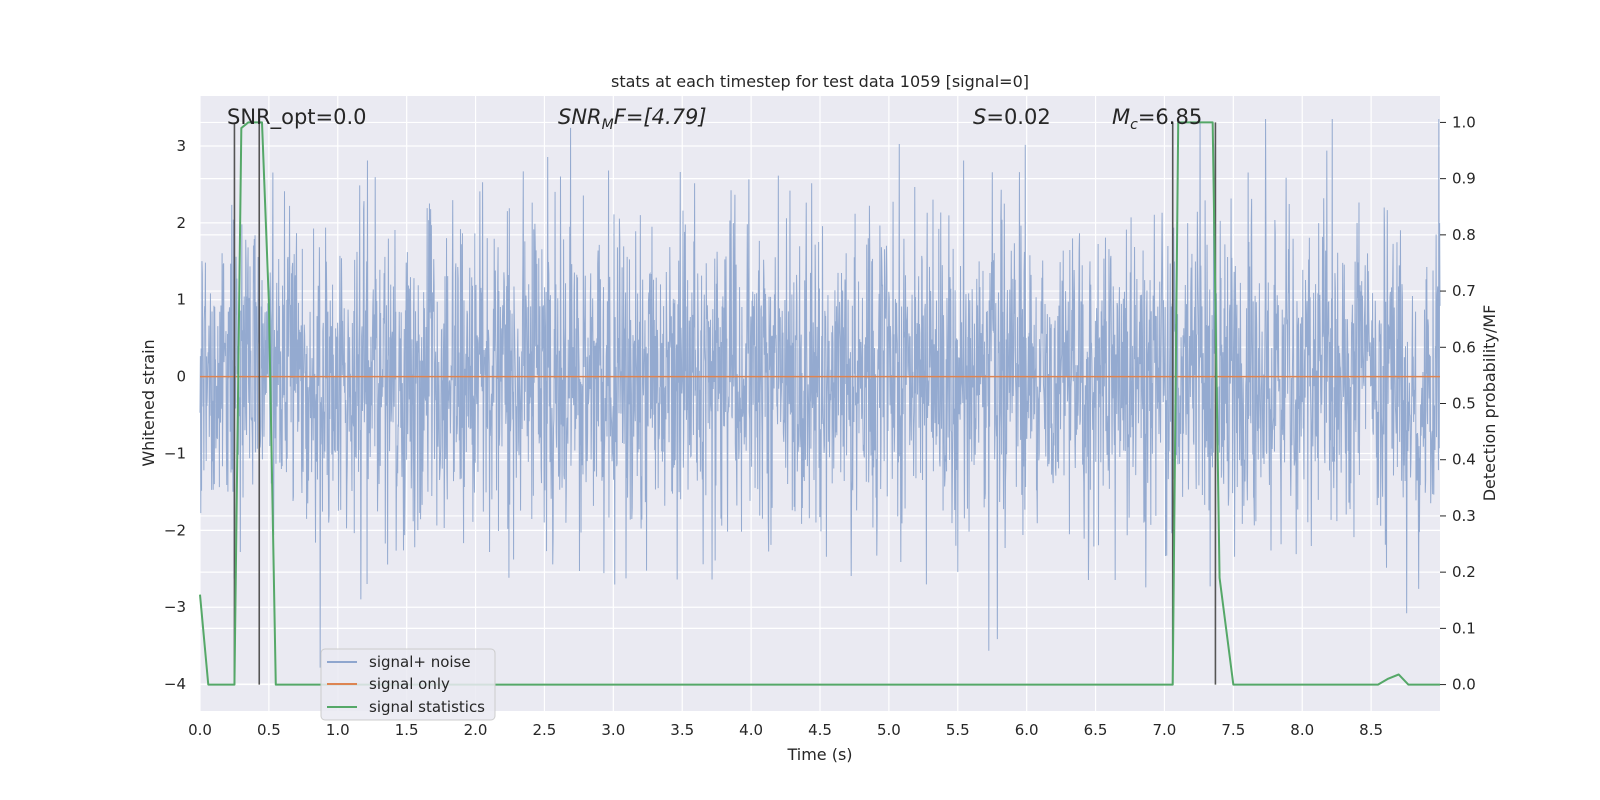  I want to click on y-axis-ticks: 3 2 1 0 −1 −2 −3 −4, so click(175, 415).